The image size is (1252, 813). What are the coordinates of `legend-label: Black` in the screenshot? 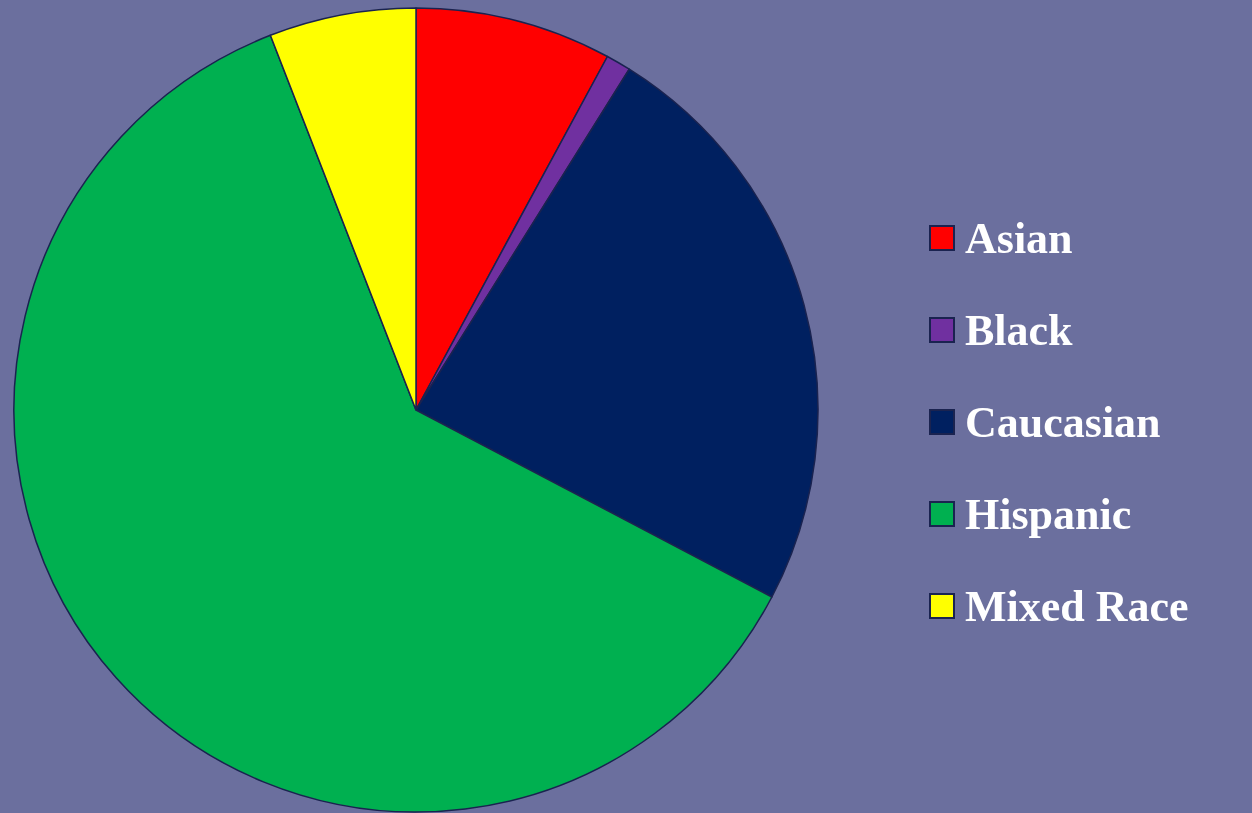 It's located at (1019, 331).